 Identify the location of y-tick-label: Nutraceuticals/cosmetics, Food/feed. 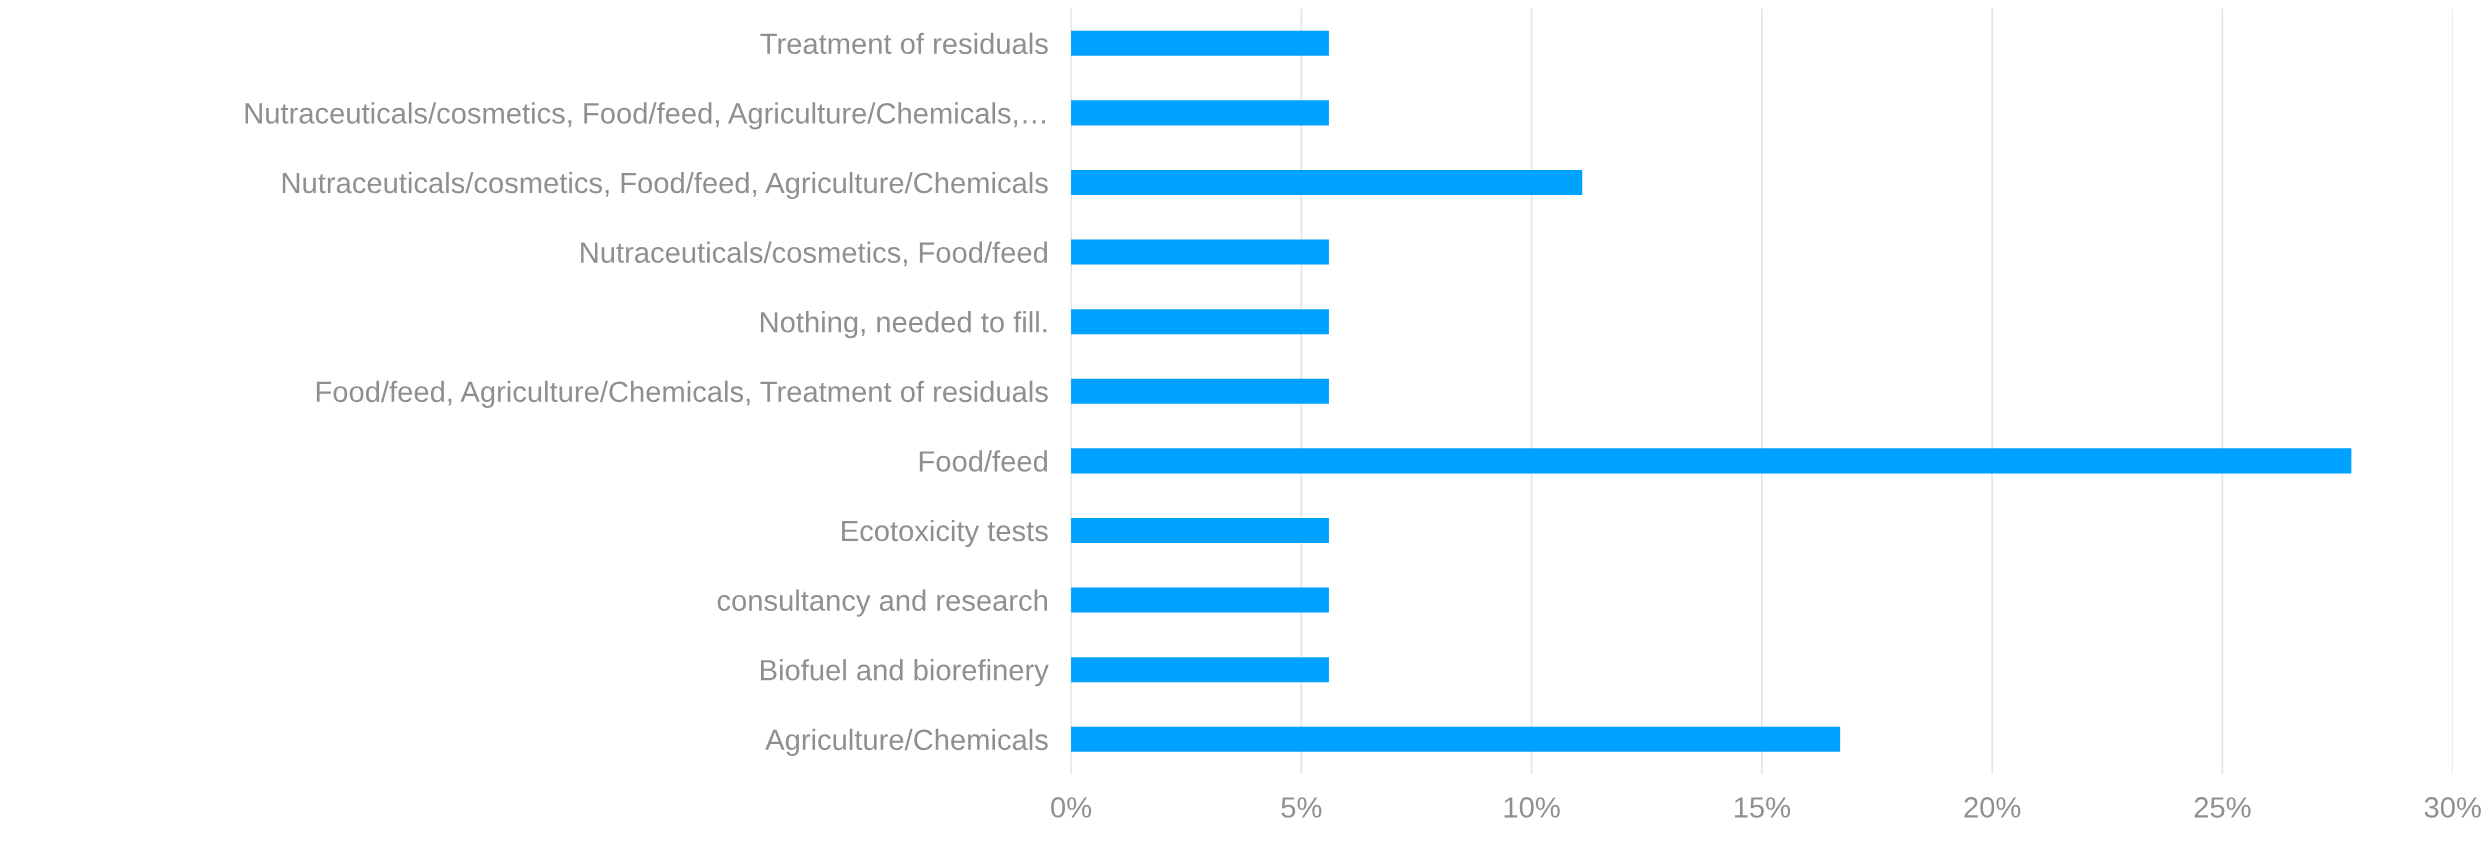
(814, 254).